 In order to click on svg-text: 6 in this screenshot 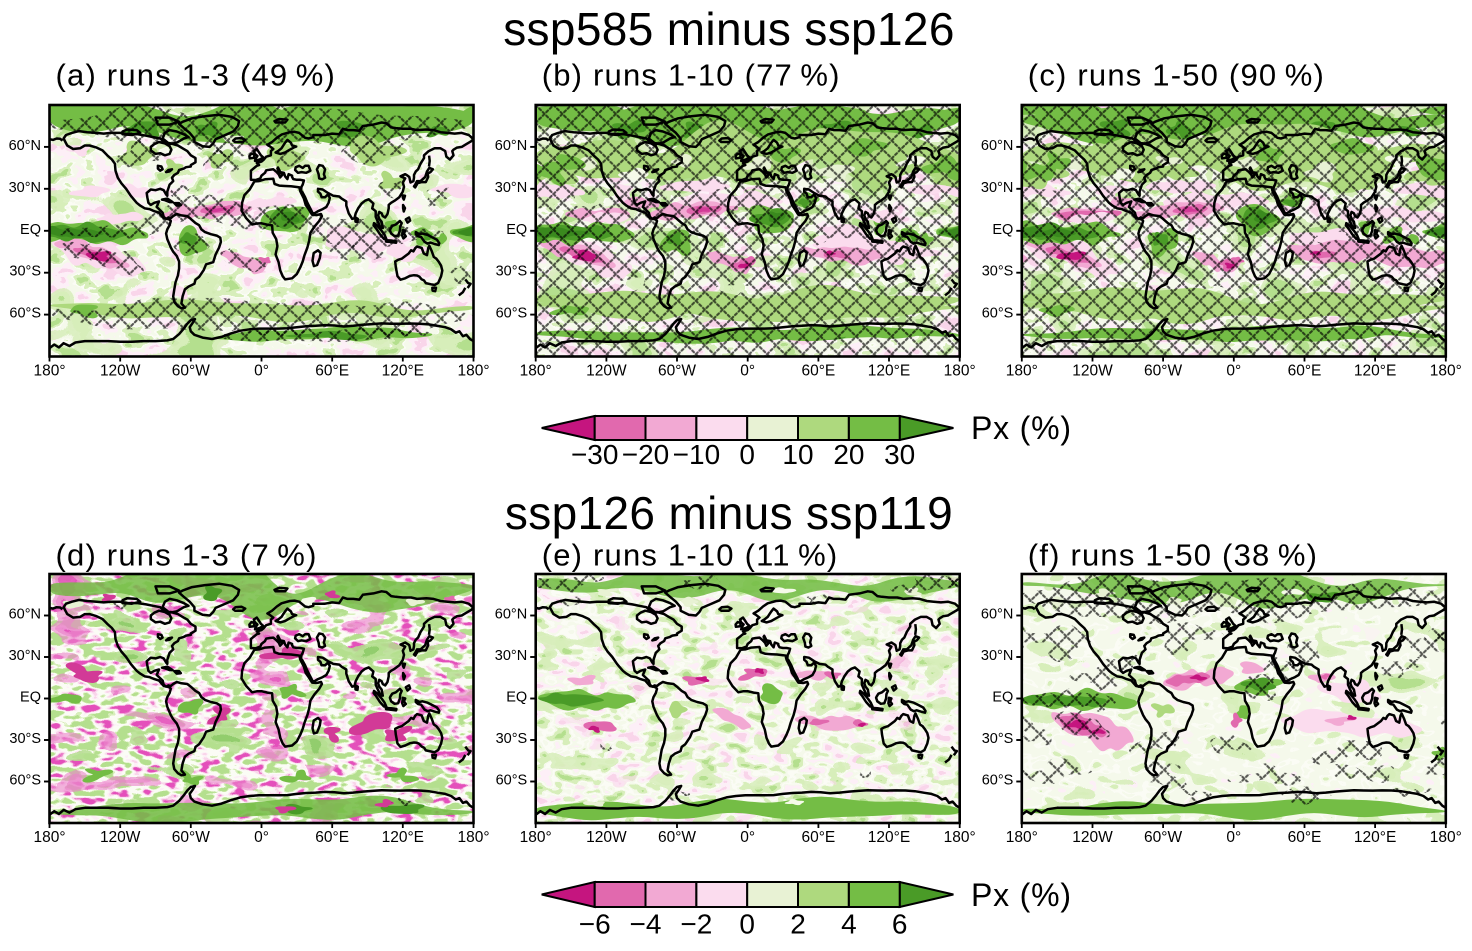, I will do `click(900, 924)`.